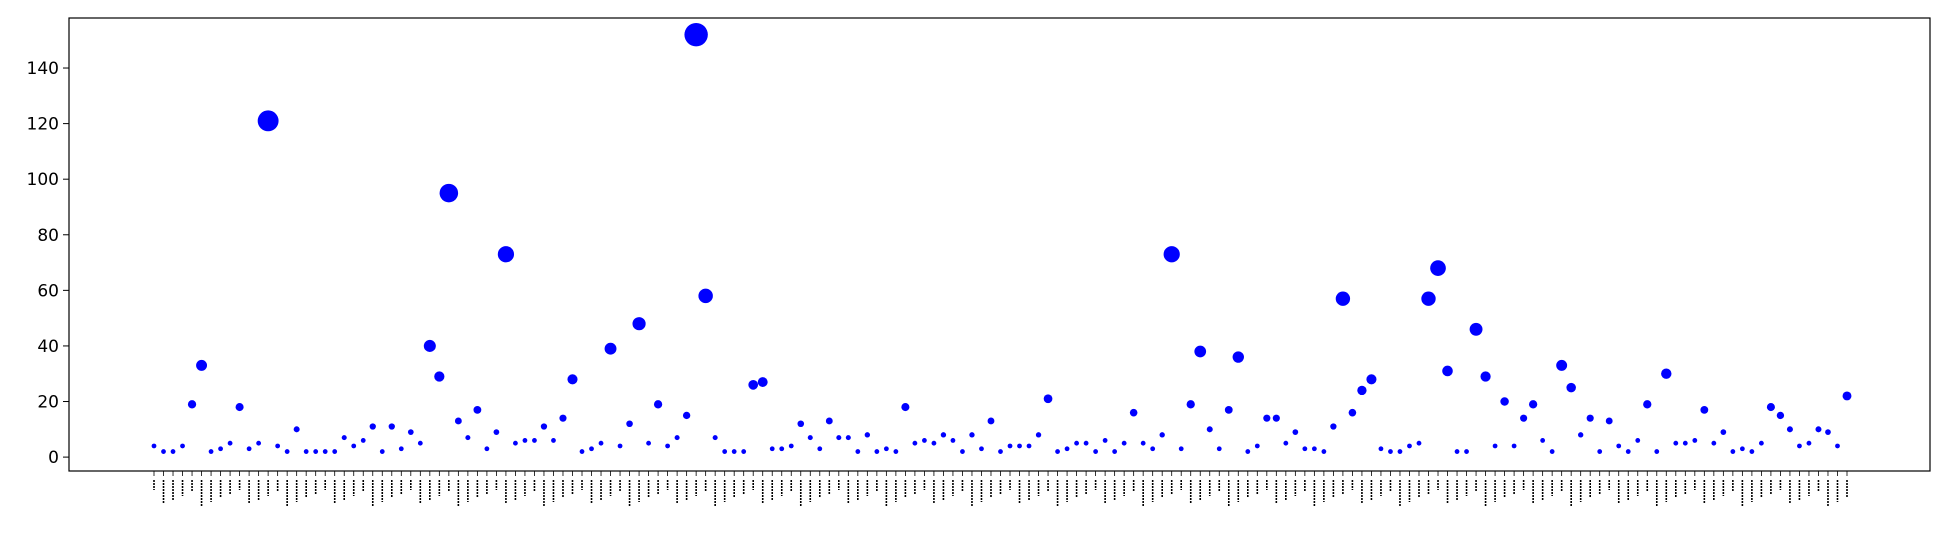  I want to click on y-axis: 0 20 40 60 80 100 120 140, so click(48, 263).